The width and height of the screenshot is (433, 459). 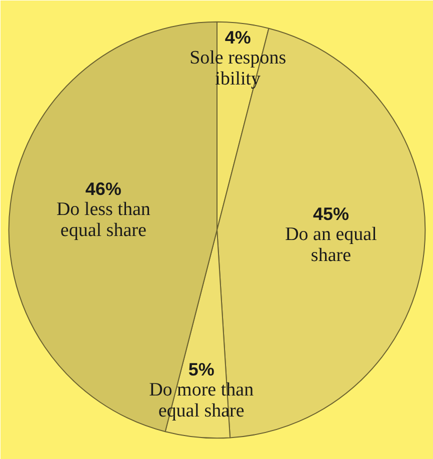 I want to click on data-label: 4%, so click(x=237, y=38).